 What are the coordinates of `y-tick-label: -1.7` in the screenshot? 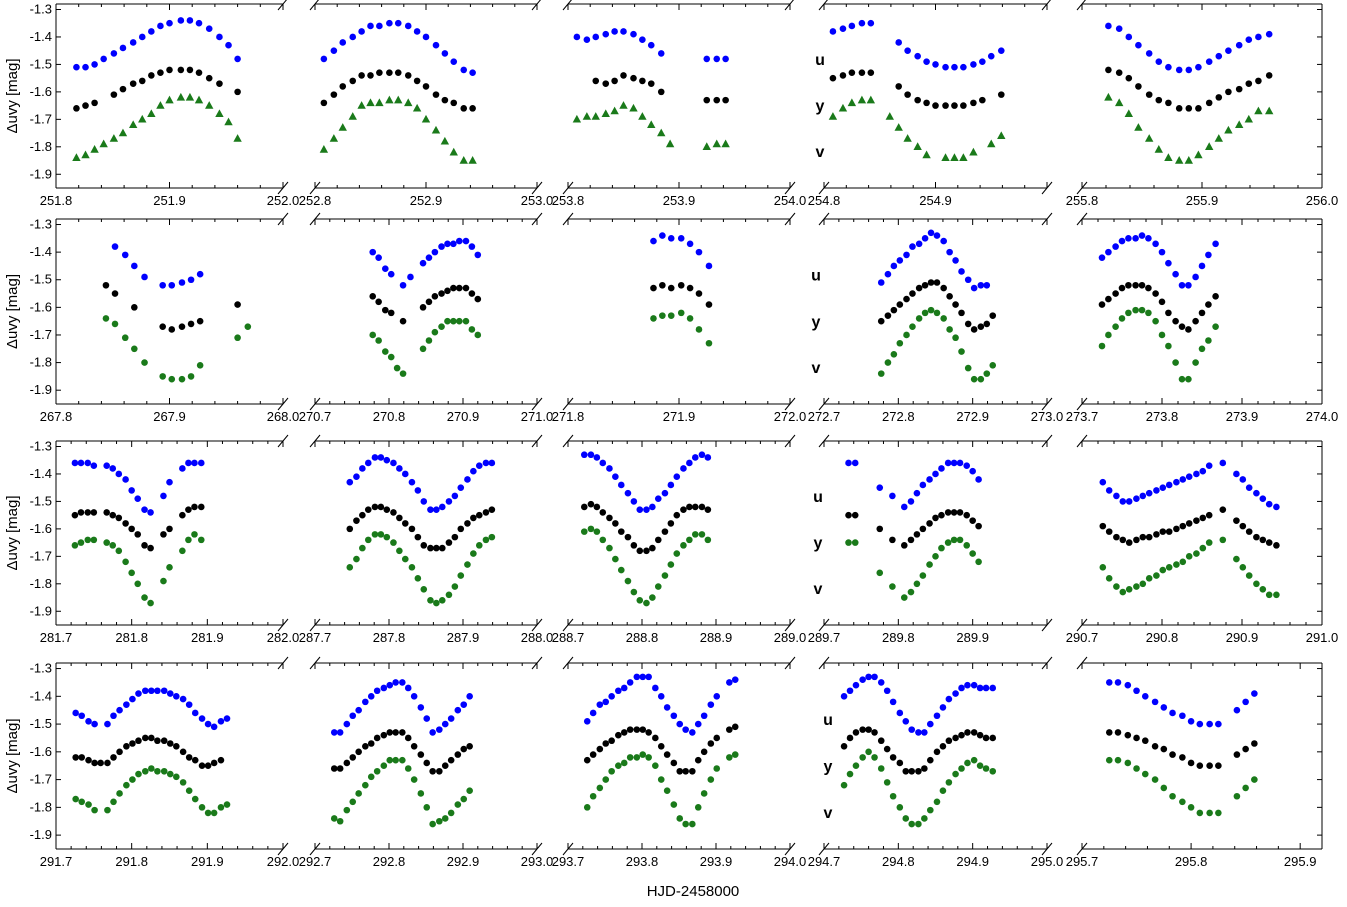 It's located at (41, 334).